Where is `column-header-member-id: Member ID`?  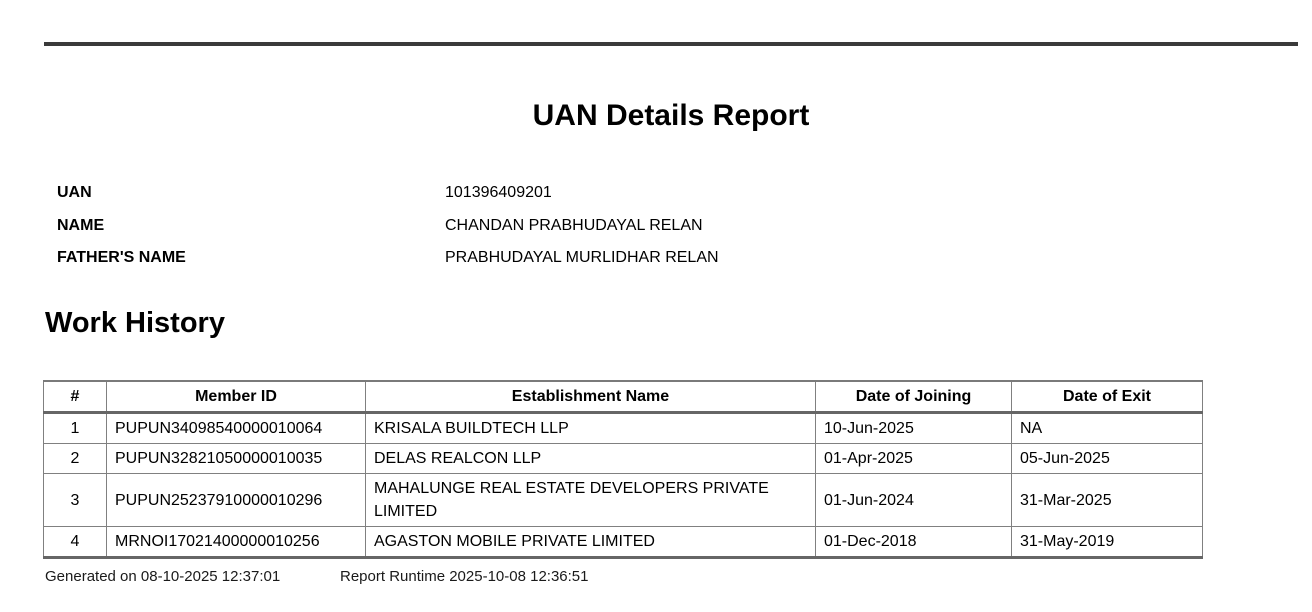 column-header-member-id: Member ID is located at coordinates (236, 397).